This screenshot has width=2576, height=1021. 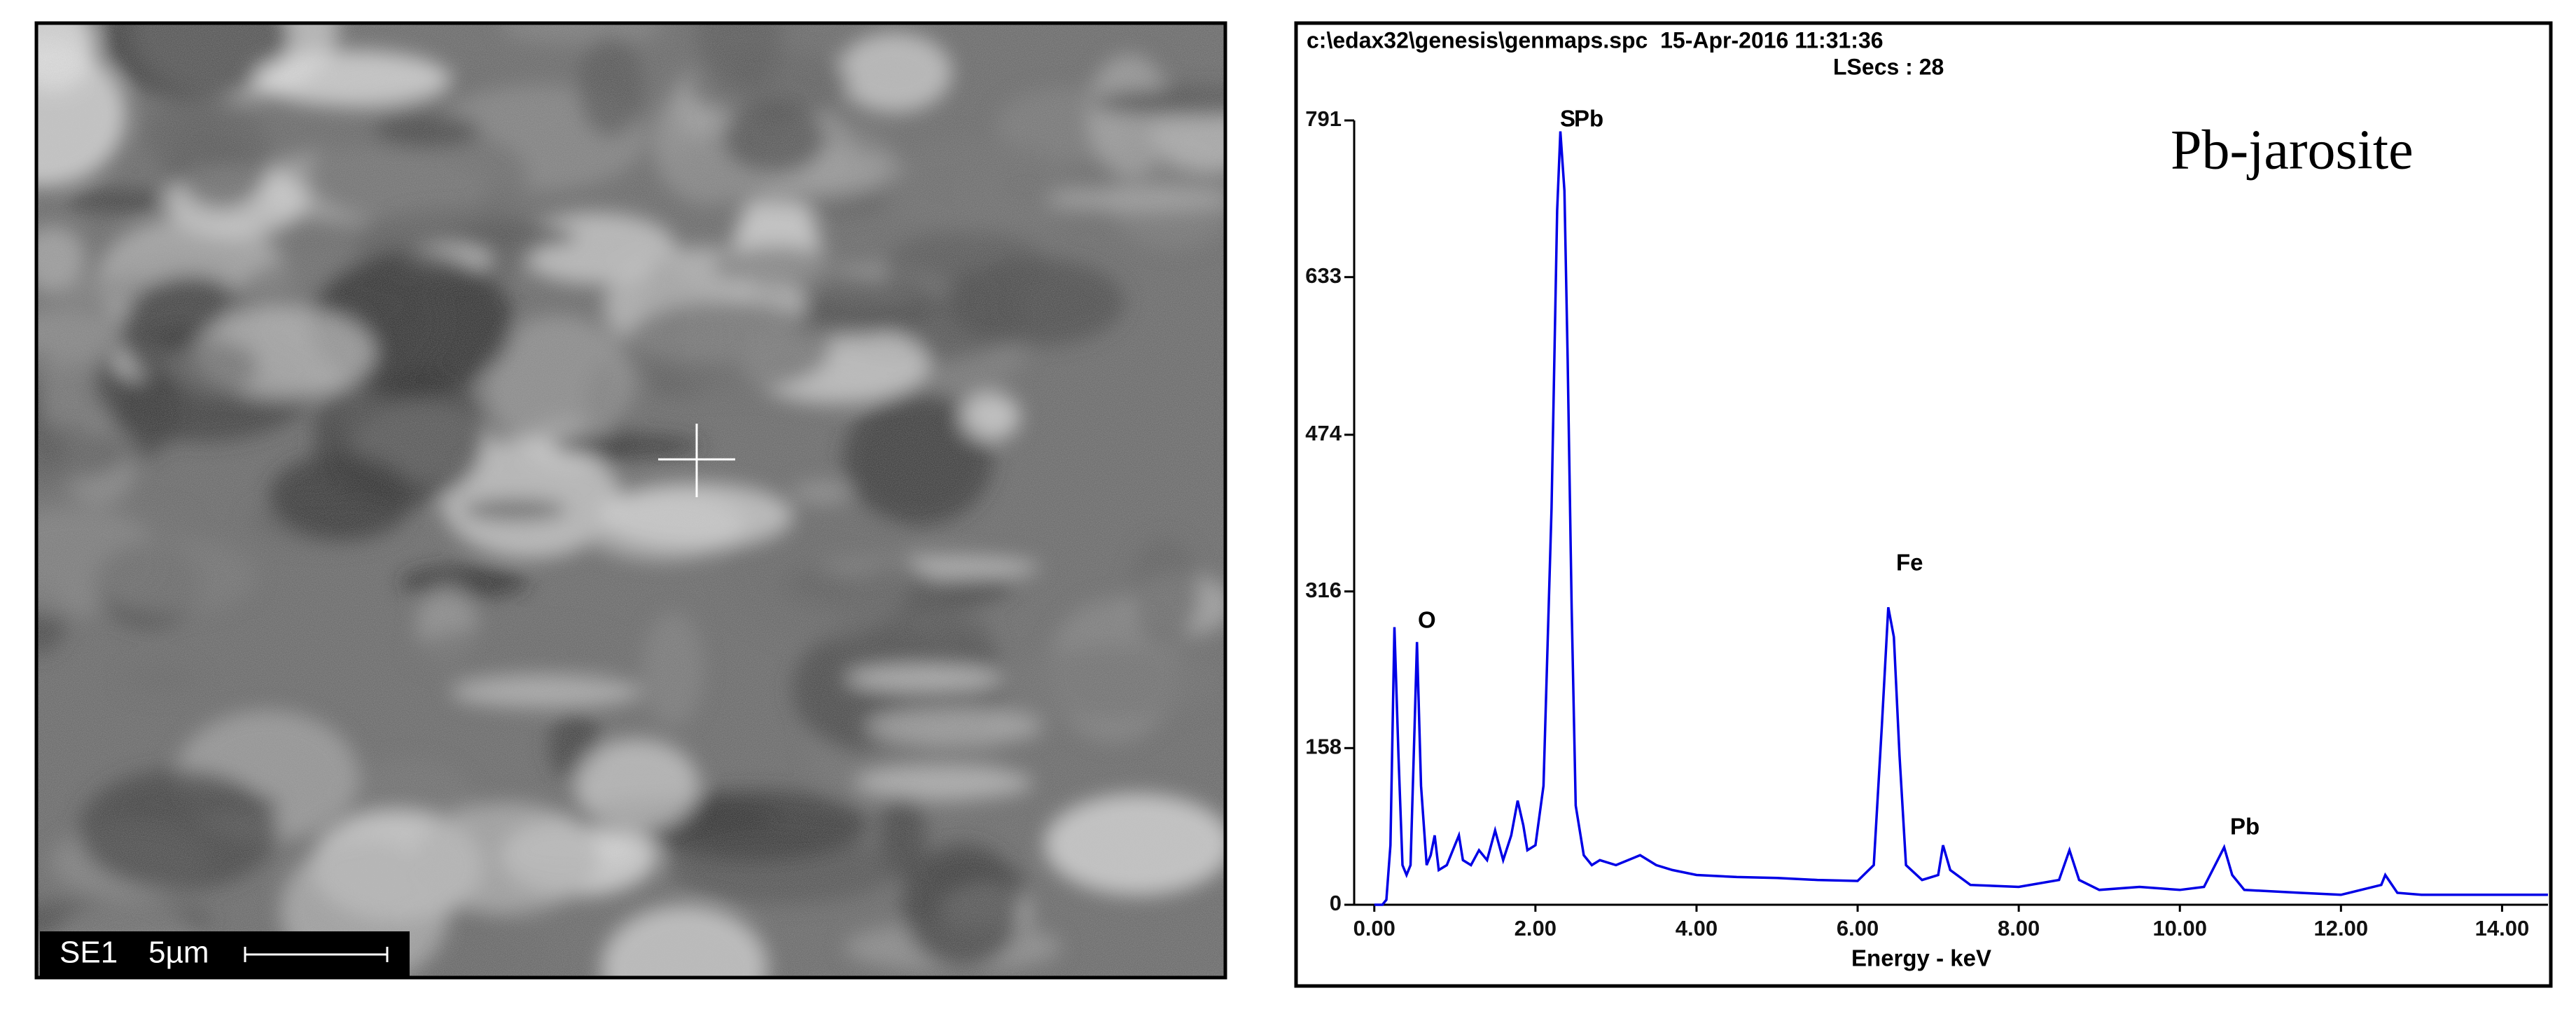 I want to click on x-tick-label: 14.00, so click(x=2502, y=928).